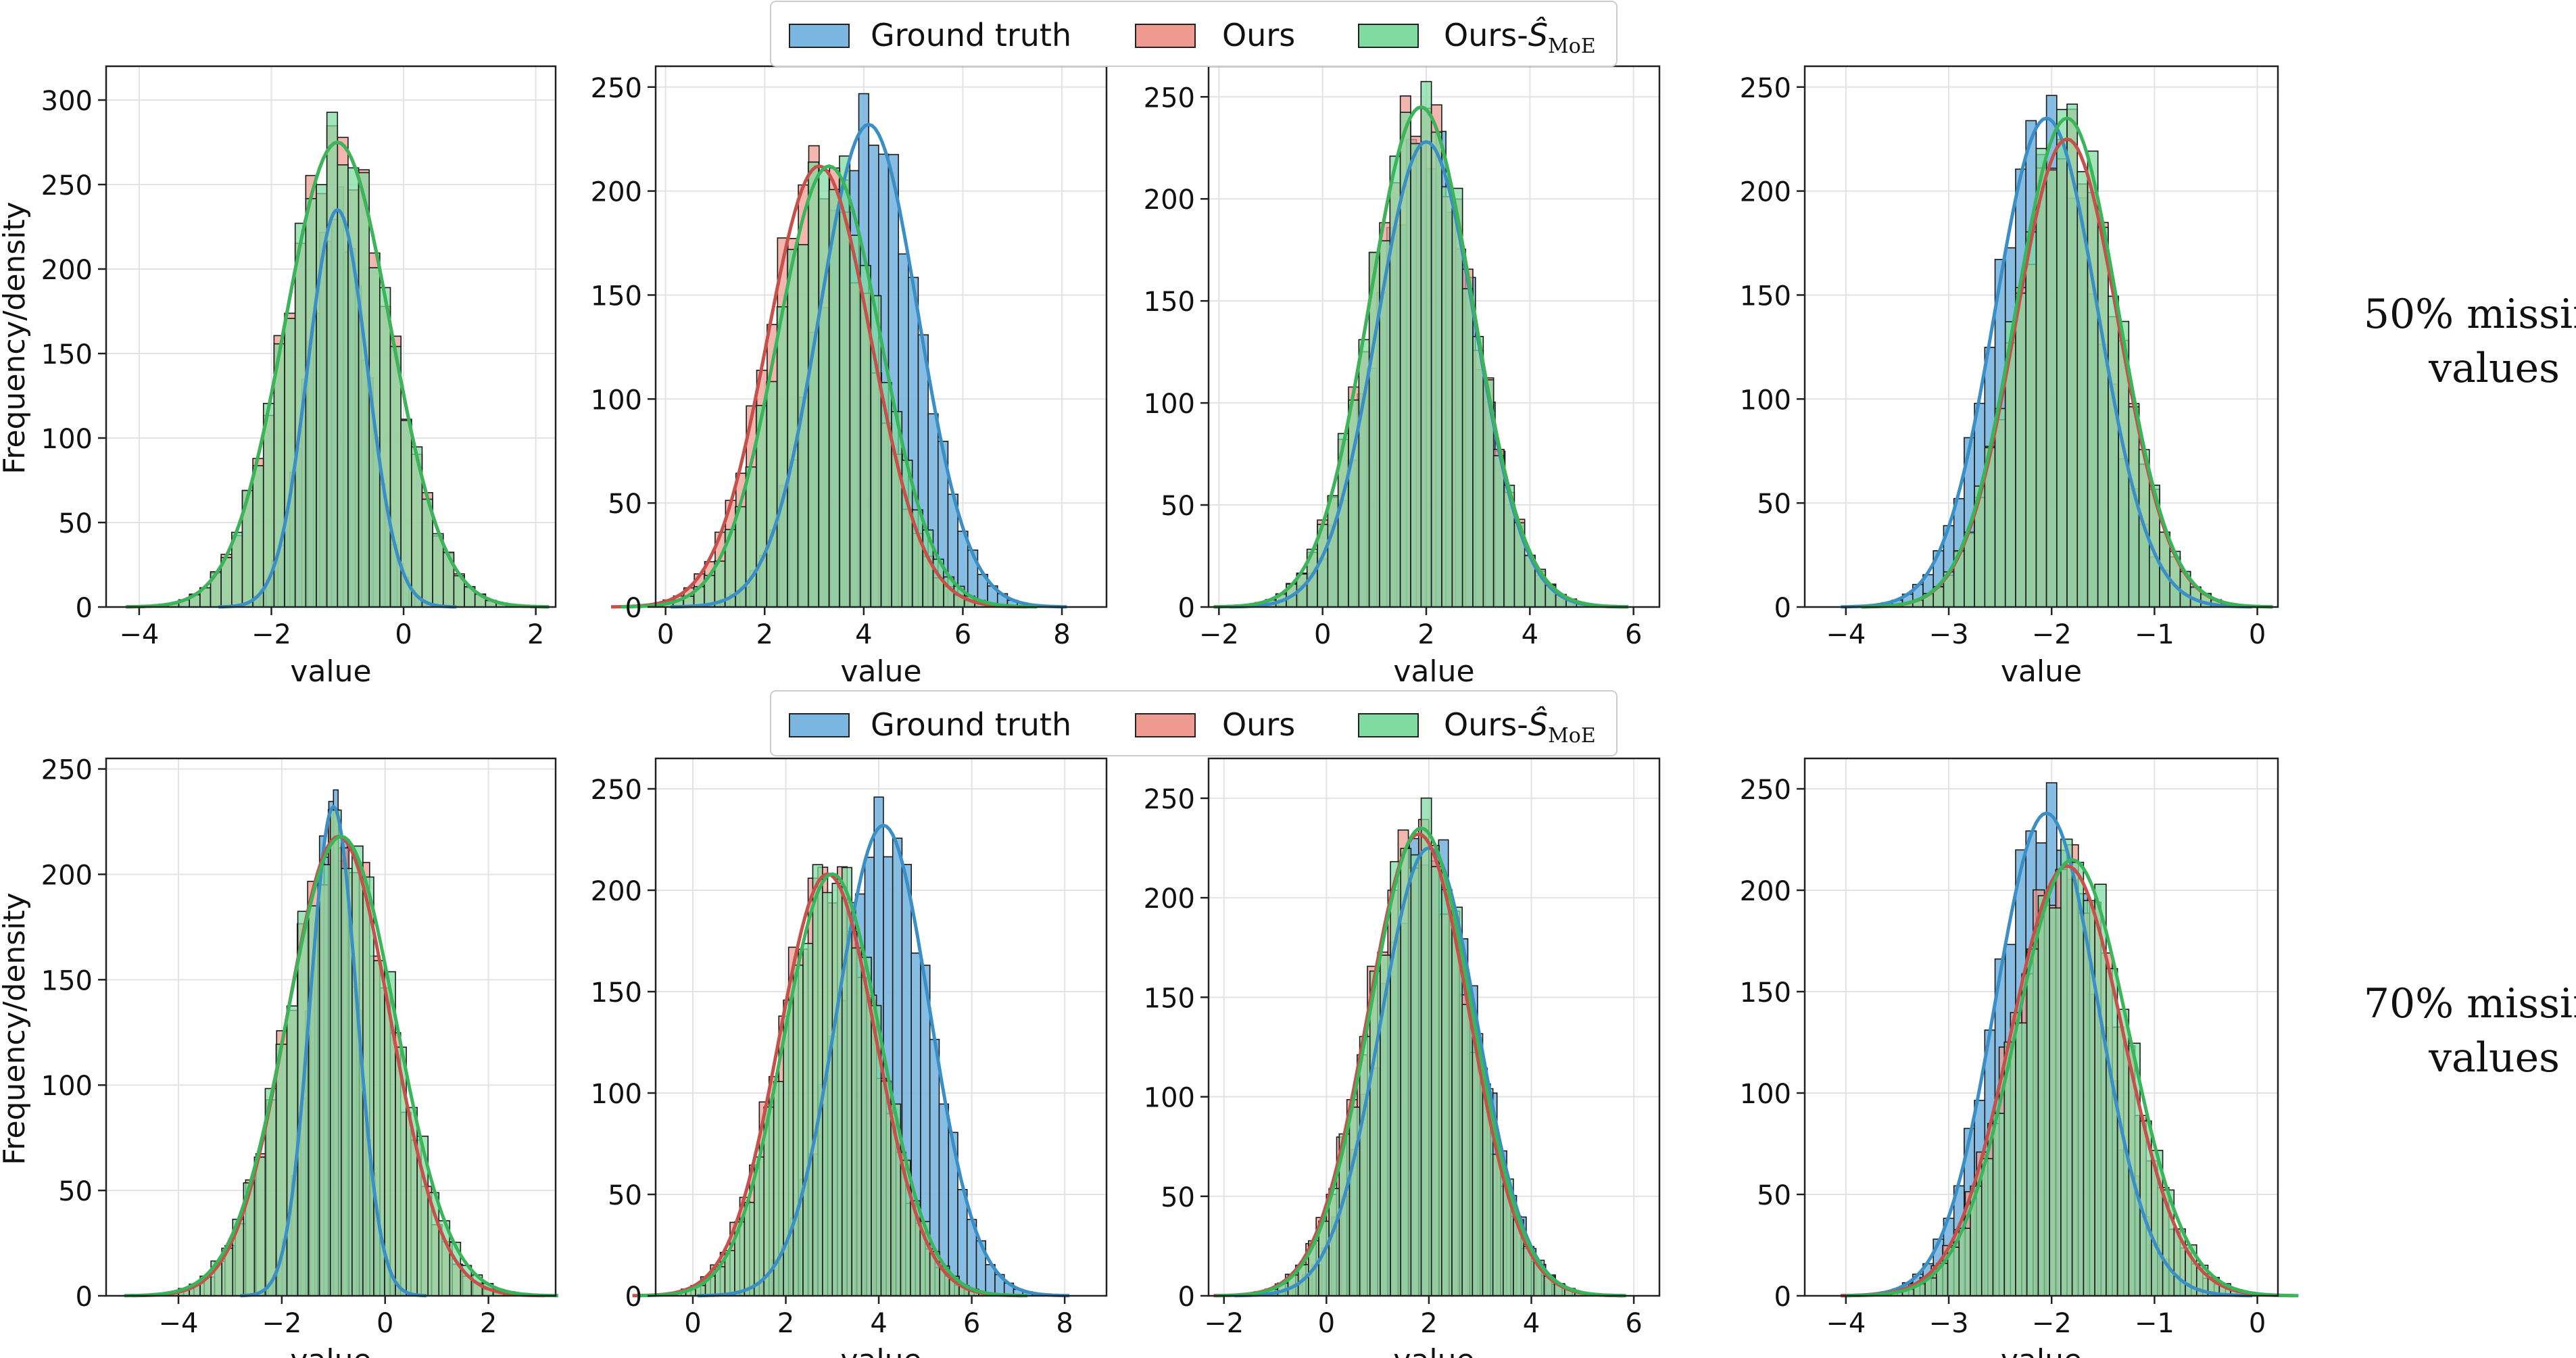 The image size is (2576, 1358). I want to click on x-tick-label: −1, so click(2154, 1323).